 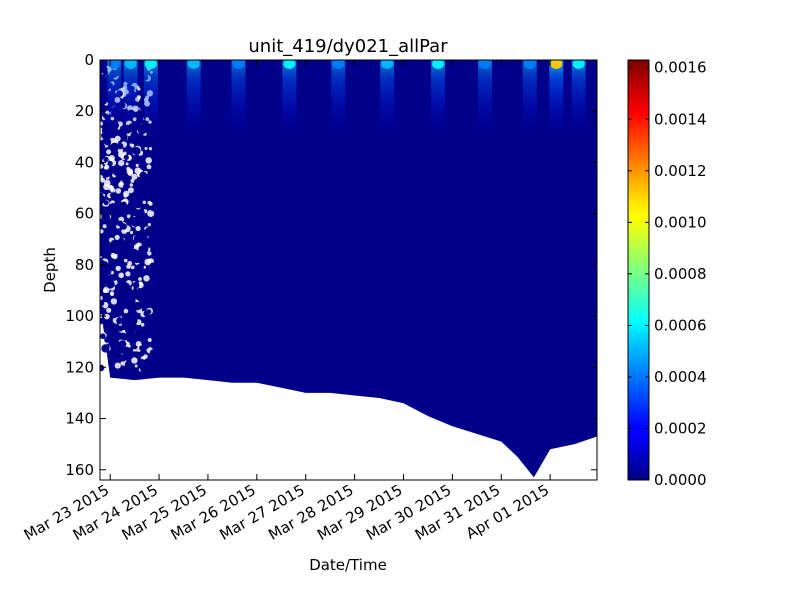 What do you see at coordinates (50, 270) in the screenshot?
I see `y-axis-label: Depth` at bounding box center [50, 270].